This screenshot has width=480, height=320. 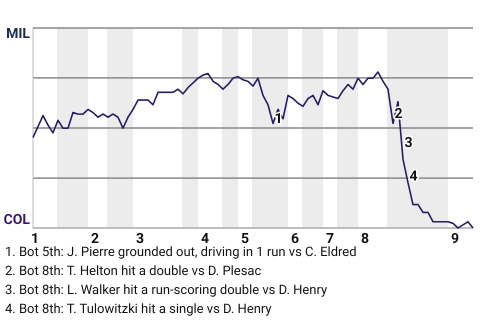 I want to click on annotation: 1, so click(x=278, y=118).